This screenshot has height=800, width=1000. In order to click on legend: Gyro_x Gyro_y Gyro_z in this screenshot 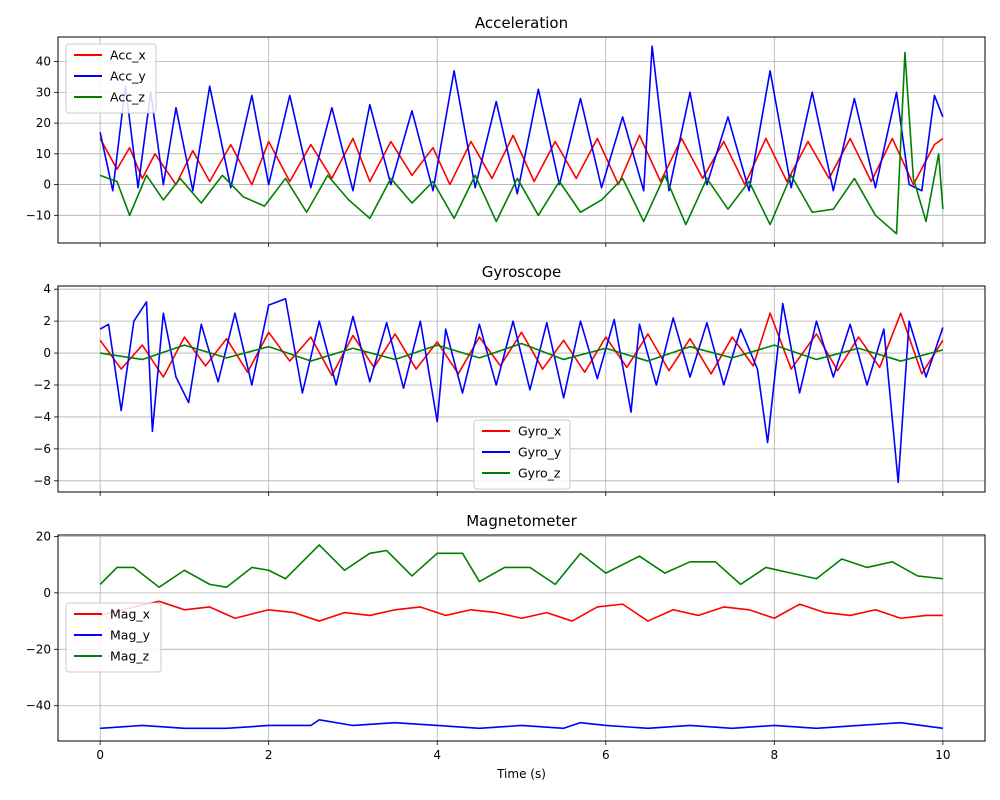, I will do `click(522, 454)`.